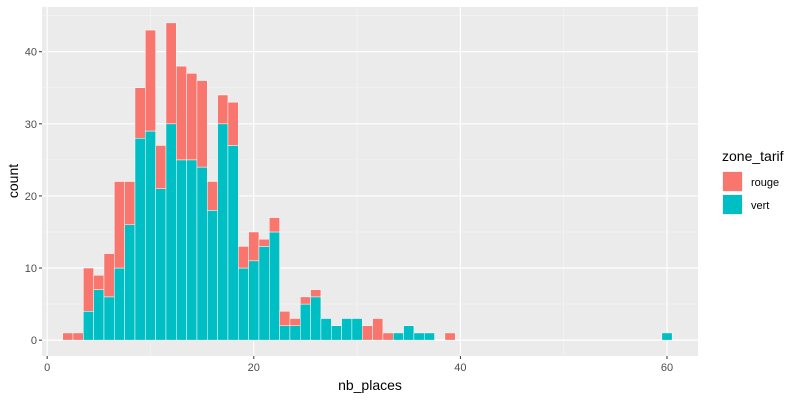 The width and height of the screenshot is (800, 400). I want to click on x-tick-label: 60, so click(667, 368).